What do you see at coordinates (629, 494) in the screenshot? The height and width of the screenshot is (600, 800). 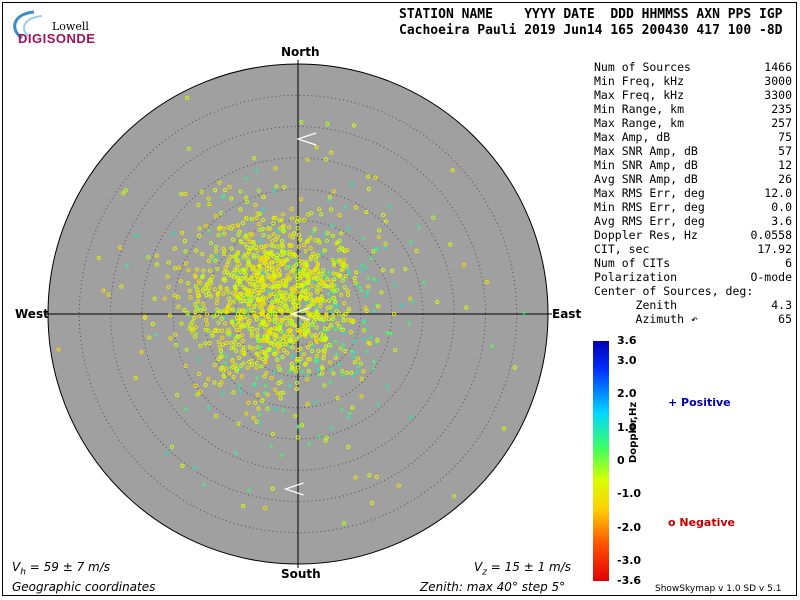 I see `colorbar-tick-label: -1.0` at bounding box center [629, 494].